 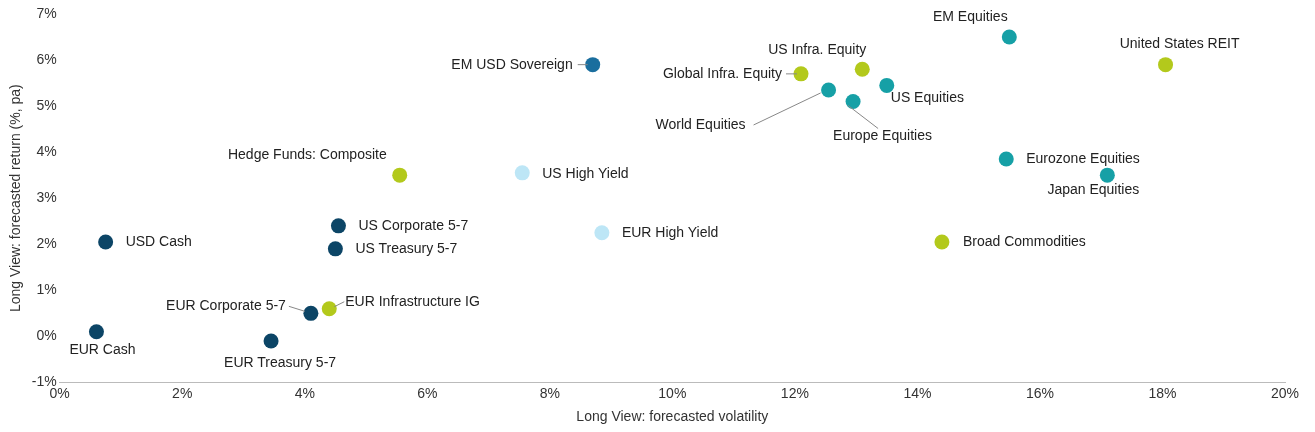 What do you see at coordinates (549, 392) in the screenshot?
I see `x-tick-label: 8%` at bounding box center [549, 392].